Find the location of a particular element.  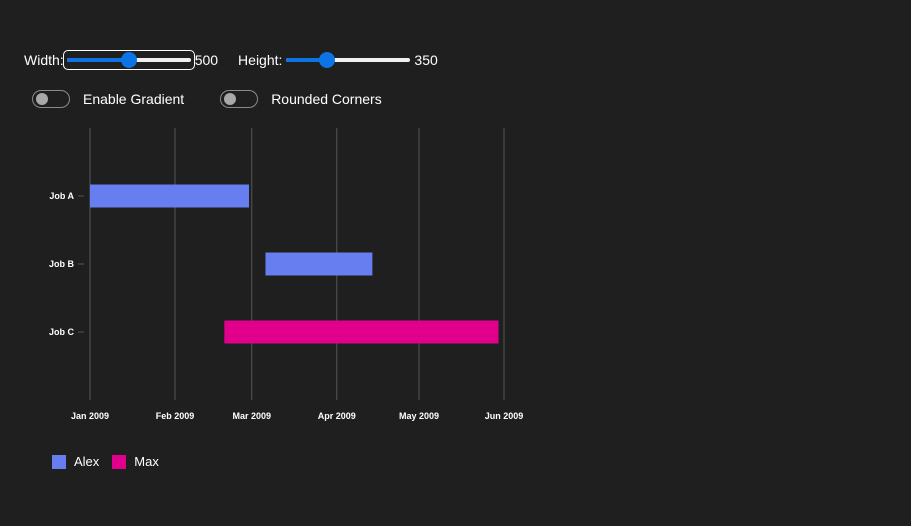

gradient-toggle is located at coordinates (51, 99).